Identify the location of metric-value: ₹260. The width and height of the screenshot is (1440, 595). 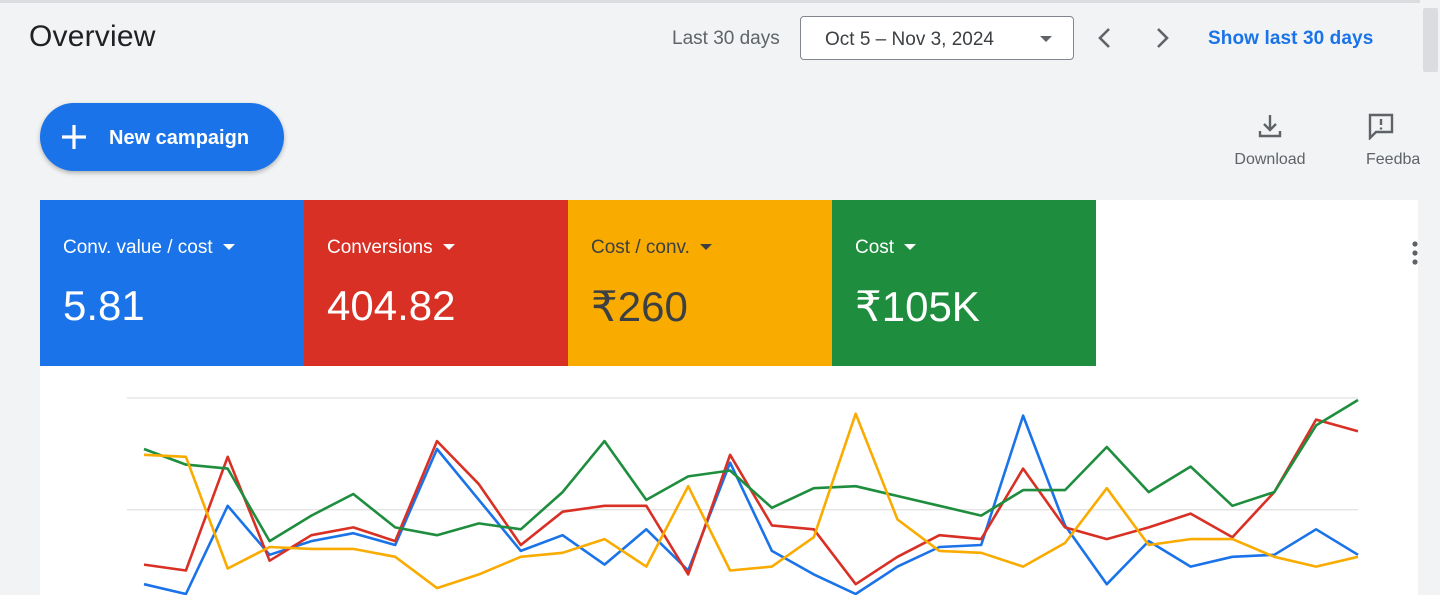
(639, 306).